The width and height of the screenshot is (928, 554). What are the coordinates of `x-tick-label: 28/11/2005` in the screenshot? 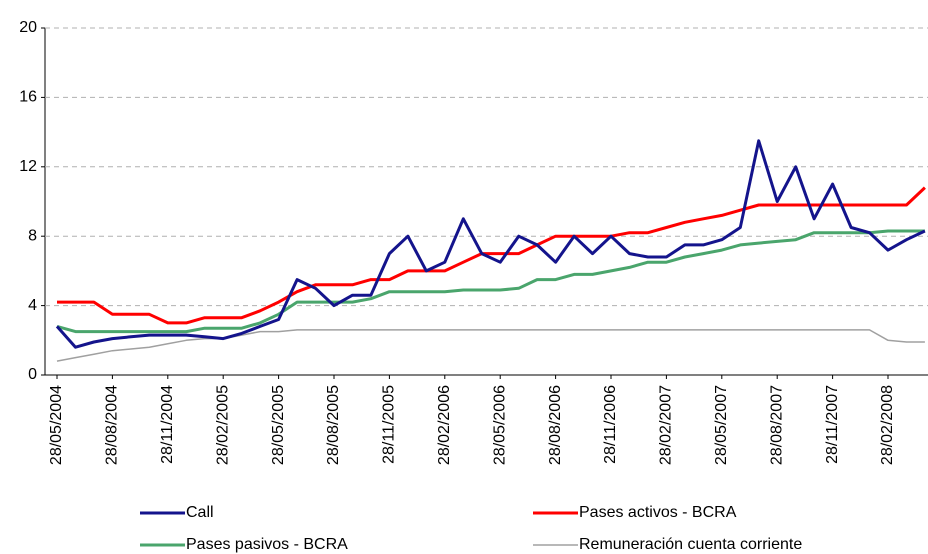 It's located at (389, 424).